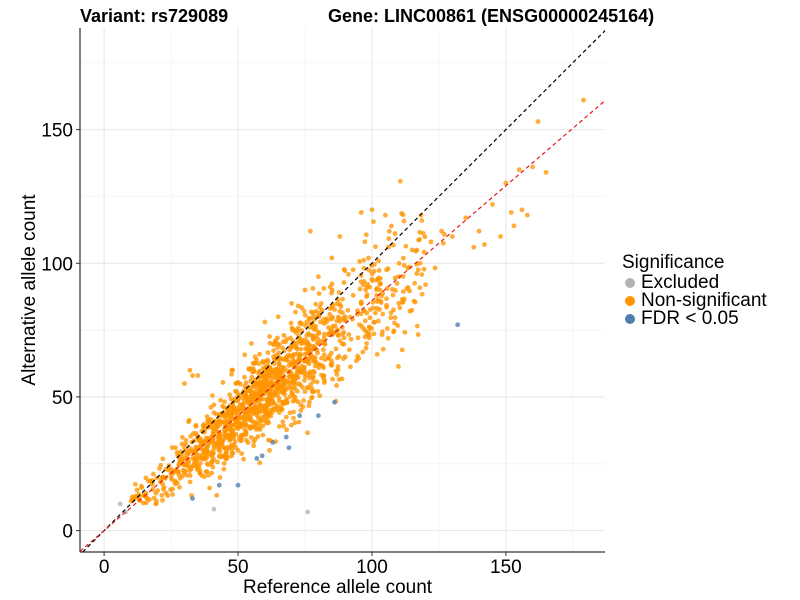 This screenshot has width=800, height=600. What do you see at coordinates (704, 300) in the screenshot?
I see `legend-label: Non-significant` at bounding box center [704, 300].